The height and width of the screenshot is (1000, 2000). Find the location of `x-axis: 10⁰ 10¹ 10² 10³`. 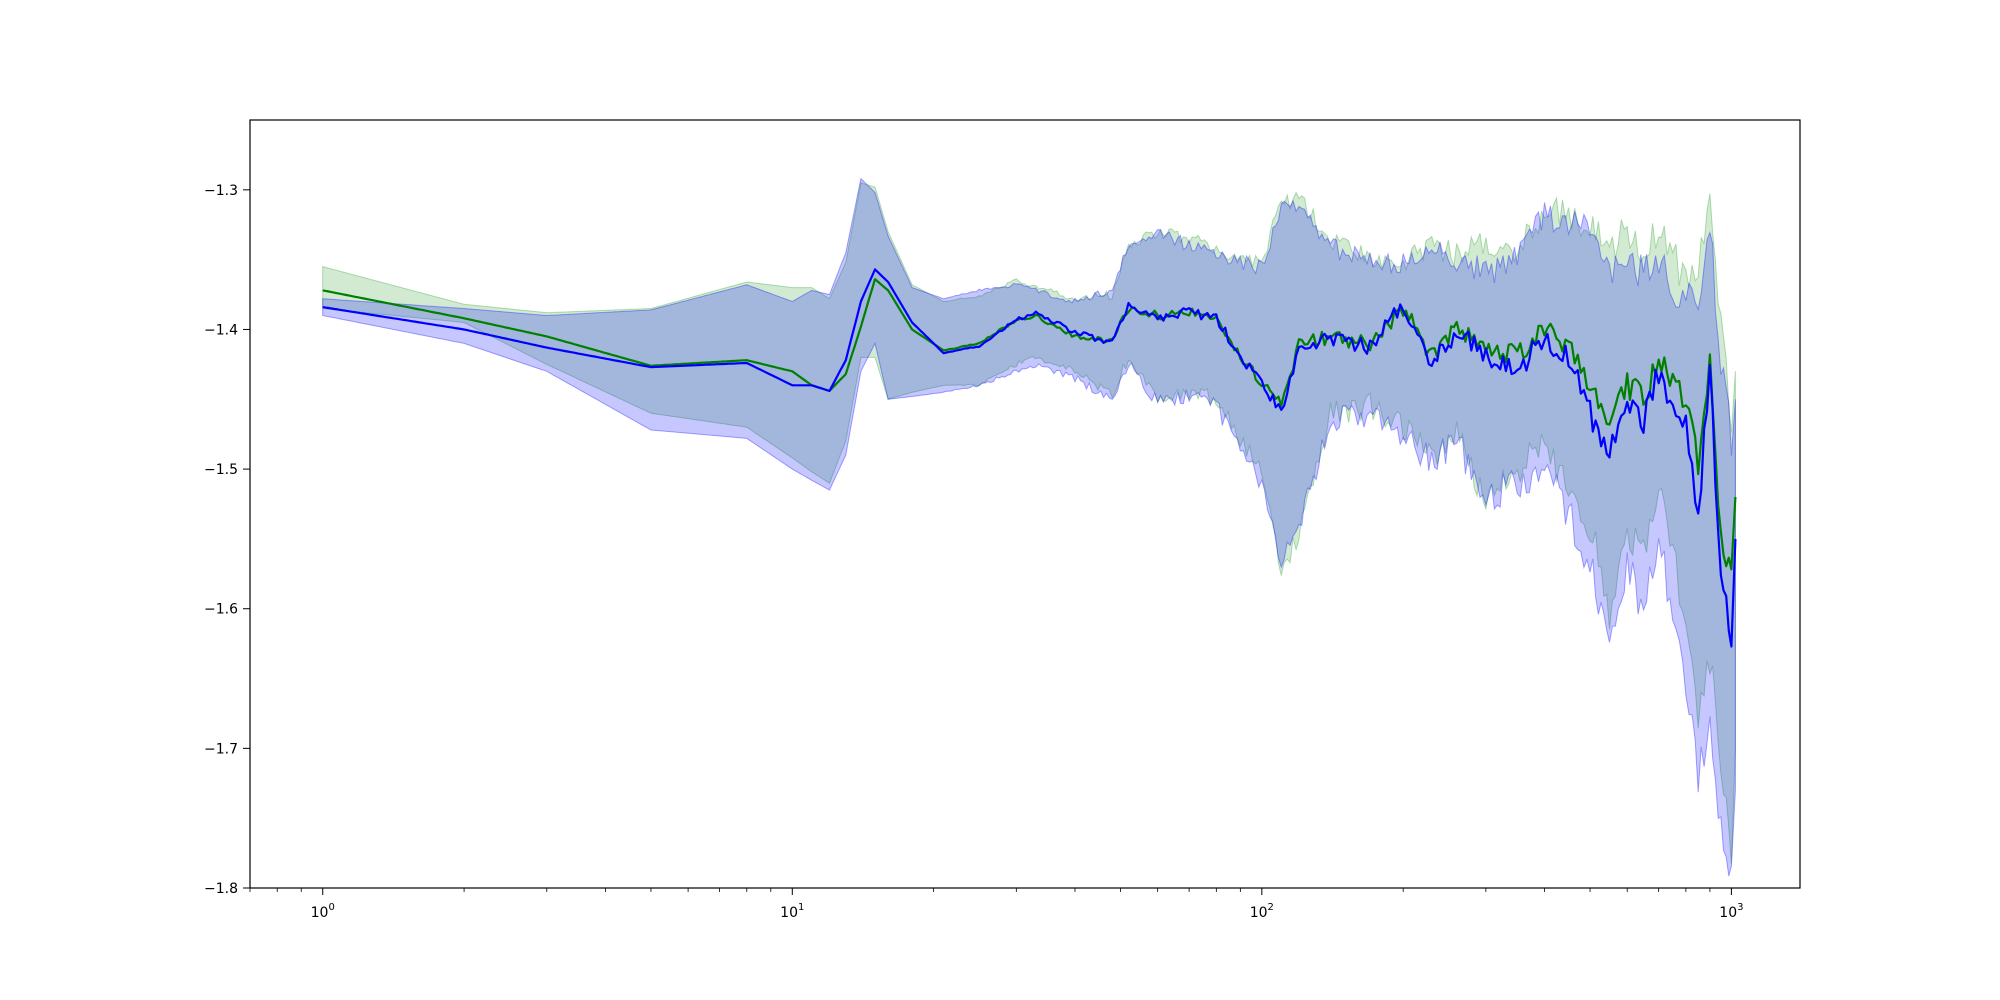

x-axis: 10⁰ 10¹ 10² 10³ is located at coordinates (996, 904).